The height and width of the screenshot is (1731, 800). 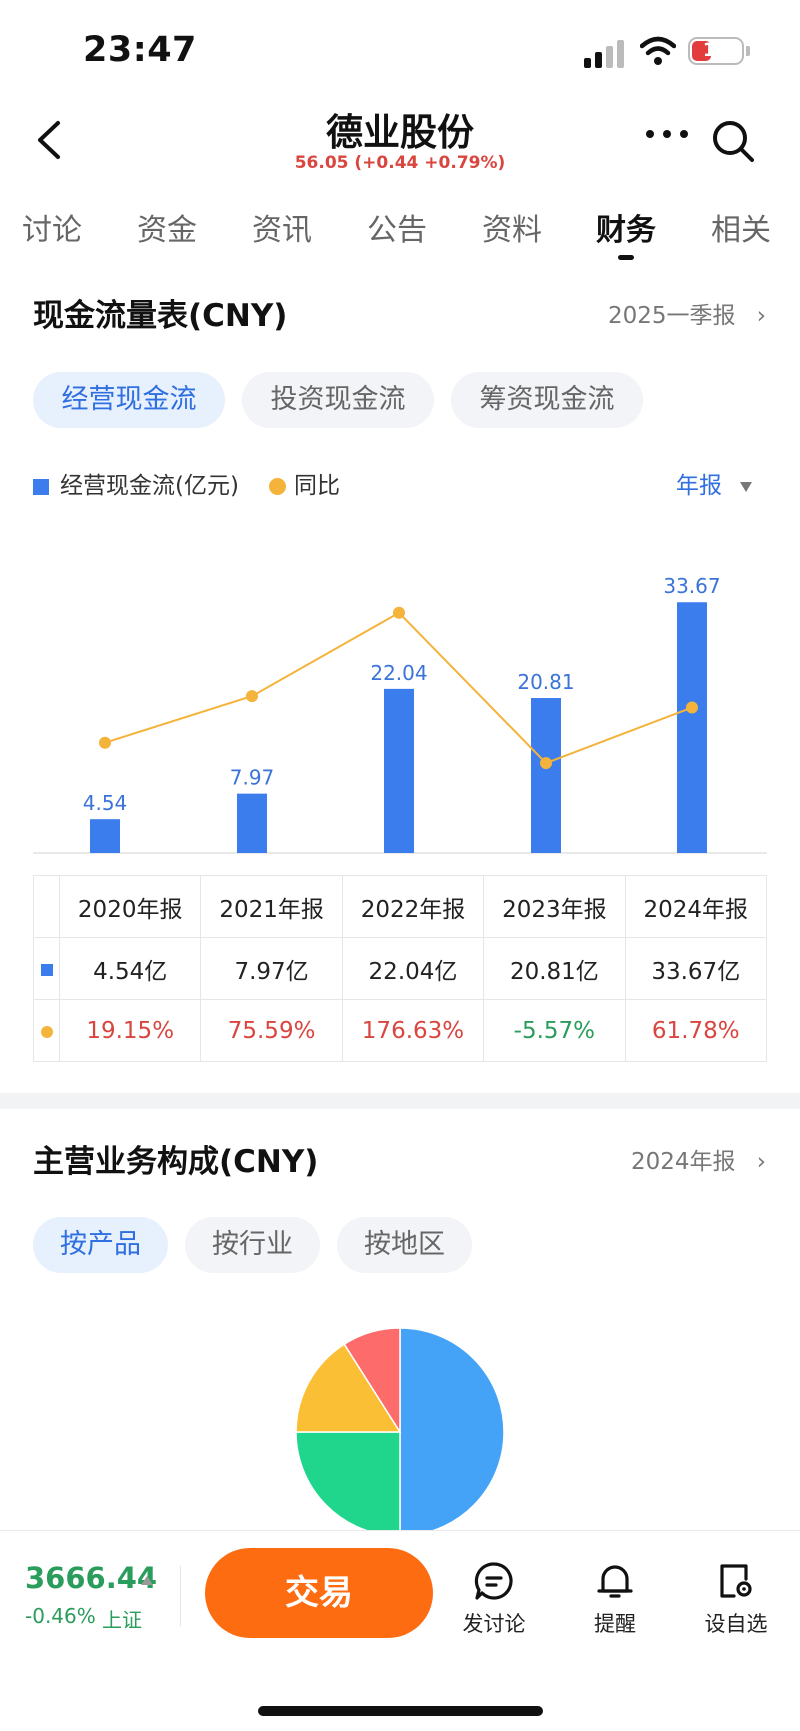 What do you see at coordinates (545, 682) in the screenshot?
I see `bar-data-label: 20.81` at bounding box center [545, 682].